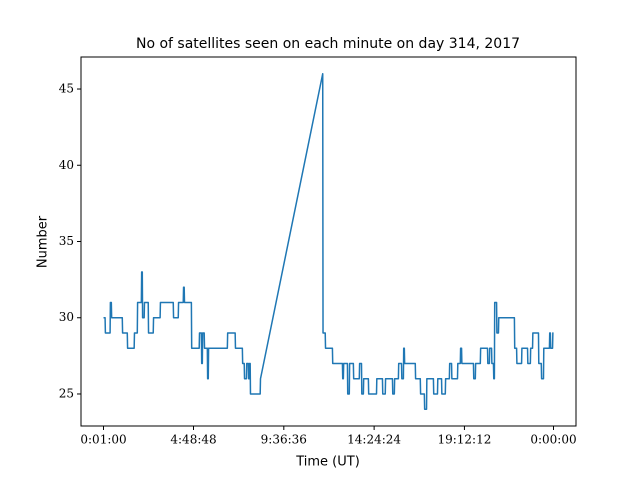  What do you see at coordinates (193, 440) in the screenshot?
I see `x-tick-label: 4:48:48` at bounding box center [193, 440].